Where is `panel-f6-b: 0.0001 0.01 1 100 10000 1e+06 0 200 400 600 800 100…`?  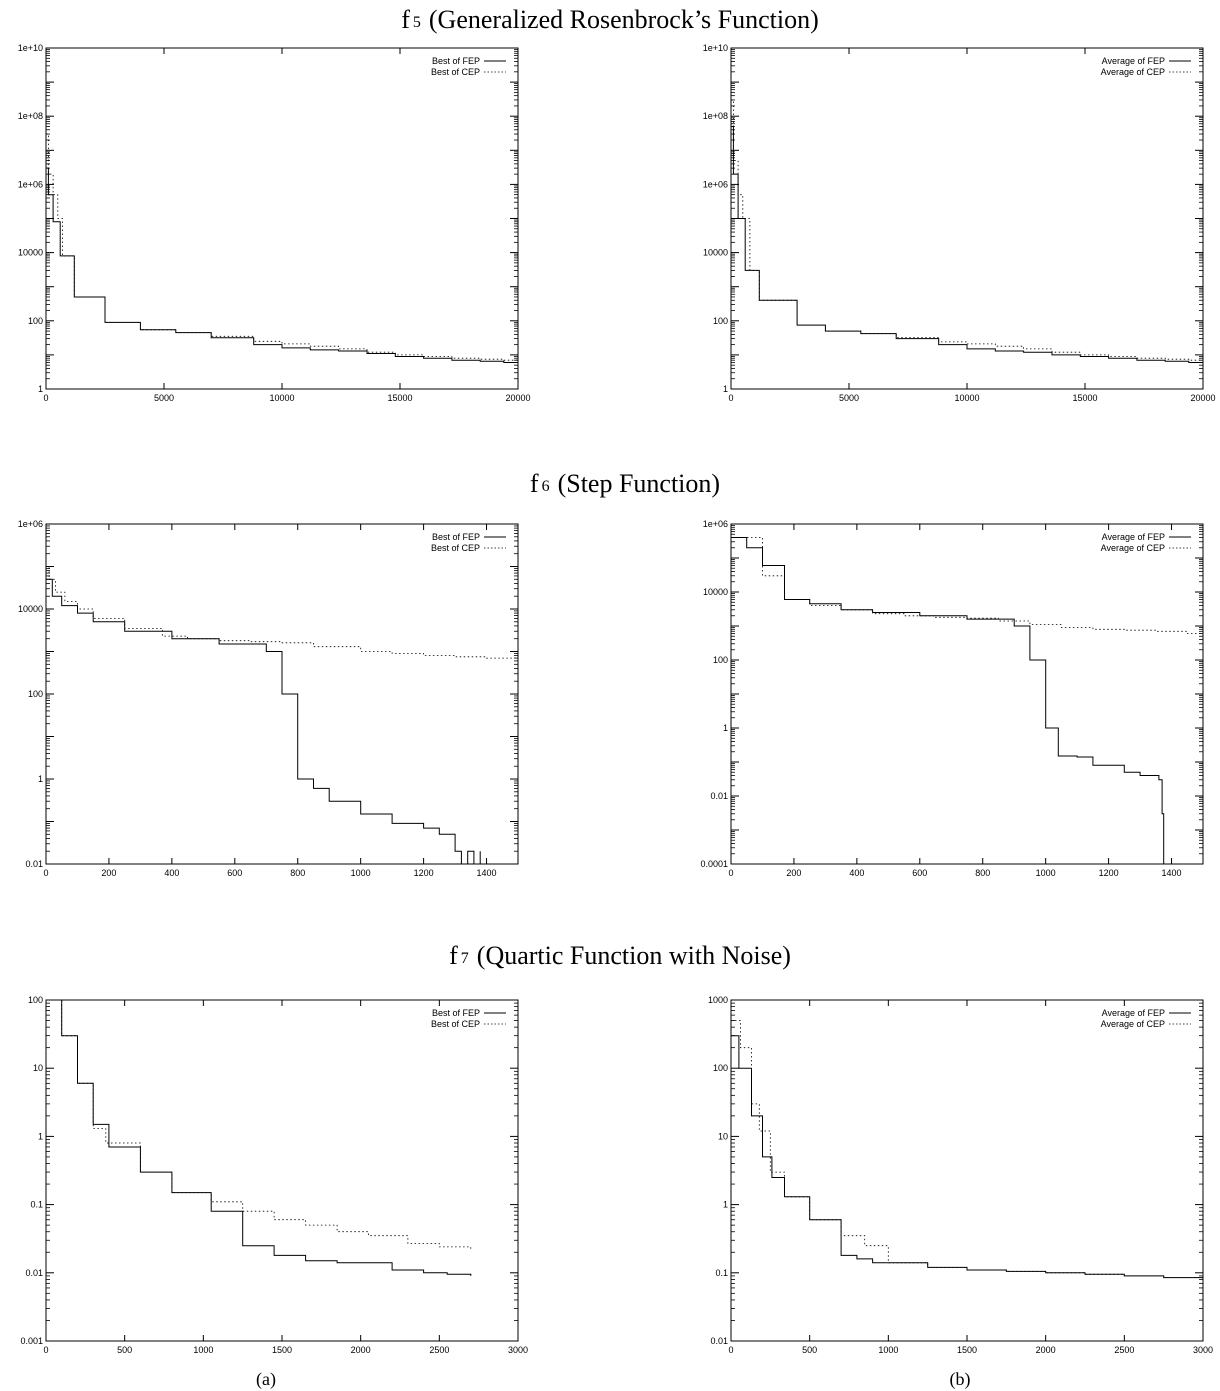 panel-f6-b: 0.0001 0.01 1 100 10000 1e+06 0 200 400 600 800 100… is located at coordinates (951, 698).